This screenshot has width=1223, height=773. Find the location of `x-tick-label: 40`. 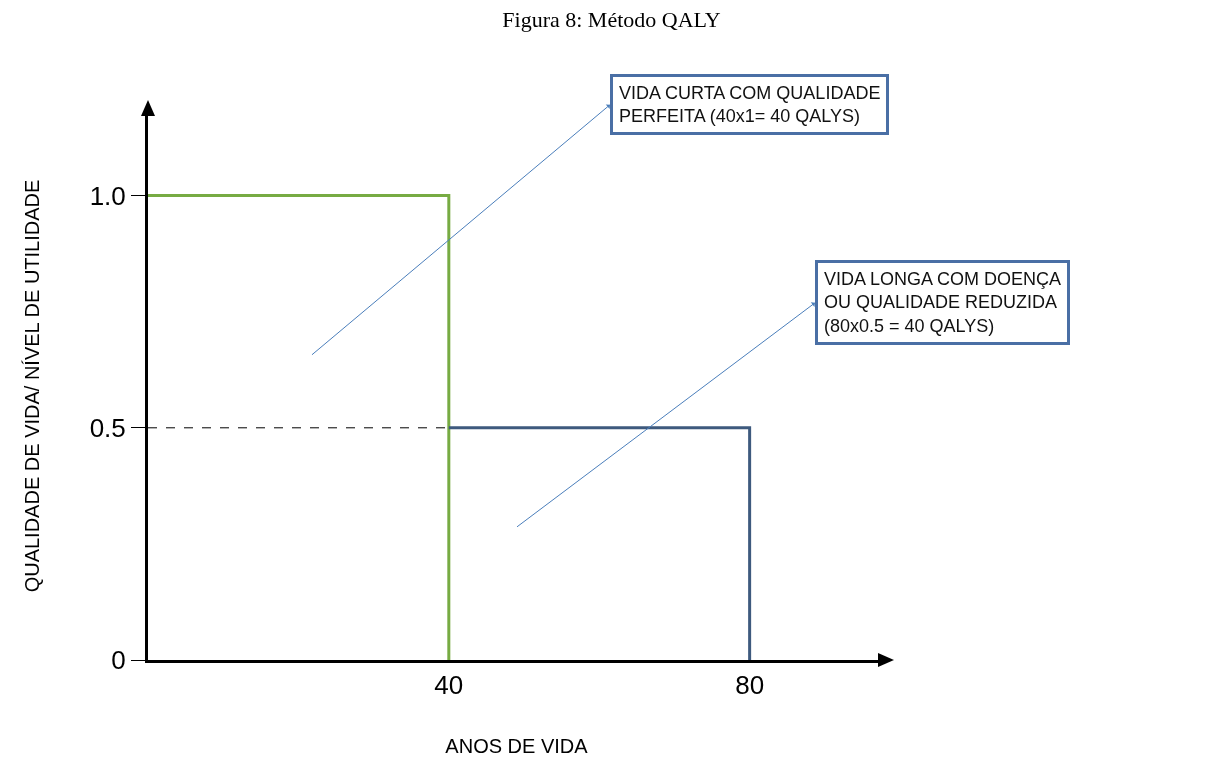

x-tick-label: 40 is located at coordinates (449, 685).